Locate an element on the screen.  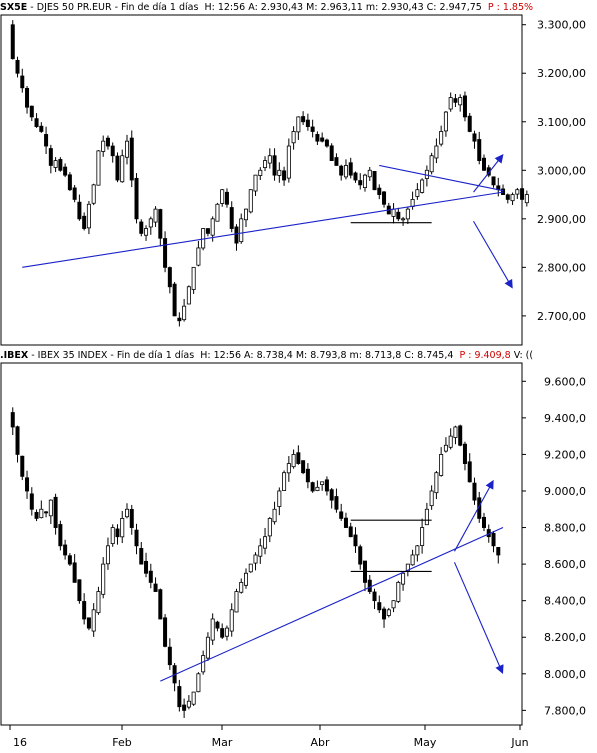
bottom-percent: P : 9.409,8 is located at coordinates (485, 355).